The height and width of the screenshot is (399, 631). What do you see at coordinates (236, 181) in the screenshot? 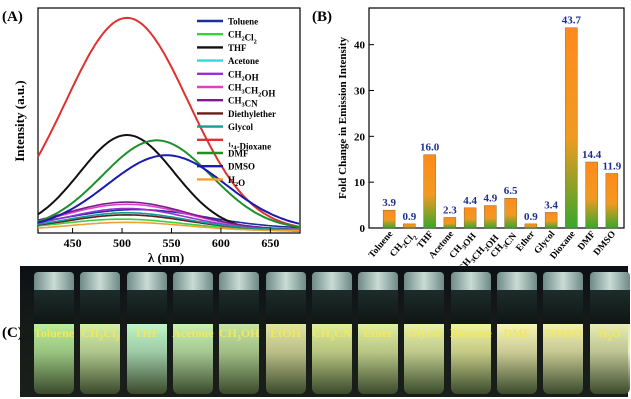
I see `legend-entry: H2O` at bounding box center [236, 181].